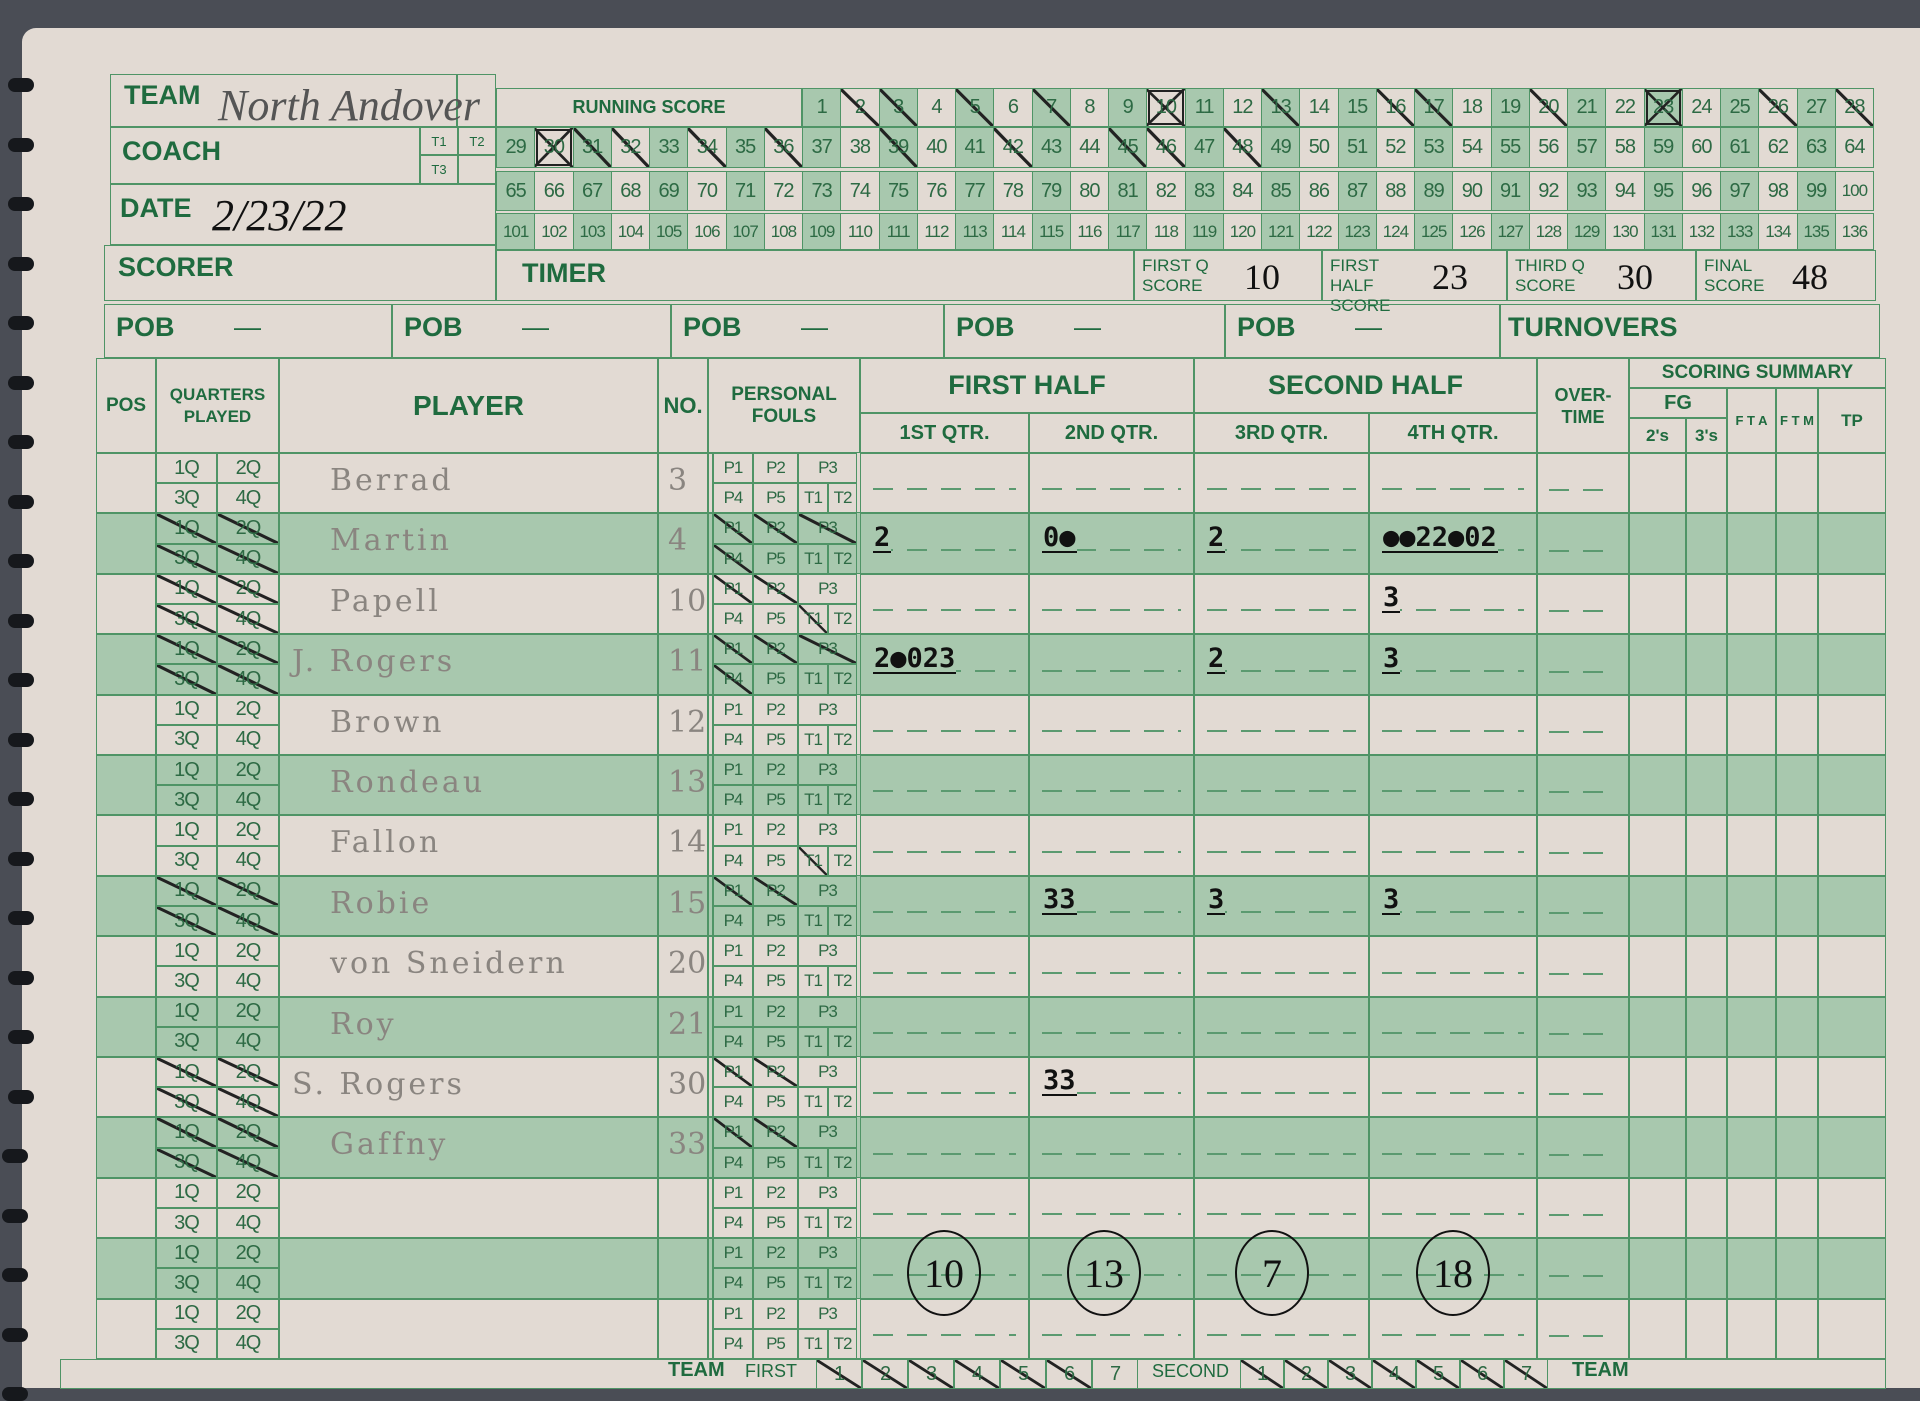 The image size is (1920, 1401). I want to click on running-score-cell: 6, so click(1013, 107).